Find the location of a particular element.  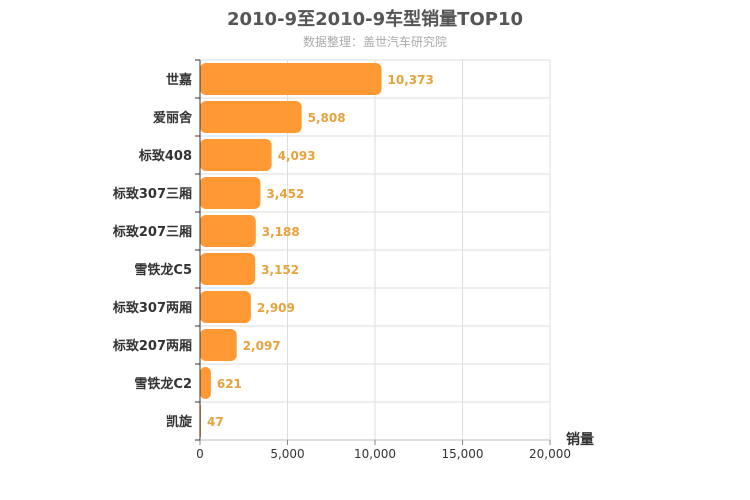

x-tick-label-1: 5,000 is located at coordinates (287, 454).